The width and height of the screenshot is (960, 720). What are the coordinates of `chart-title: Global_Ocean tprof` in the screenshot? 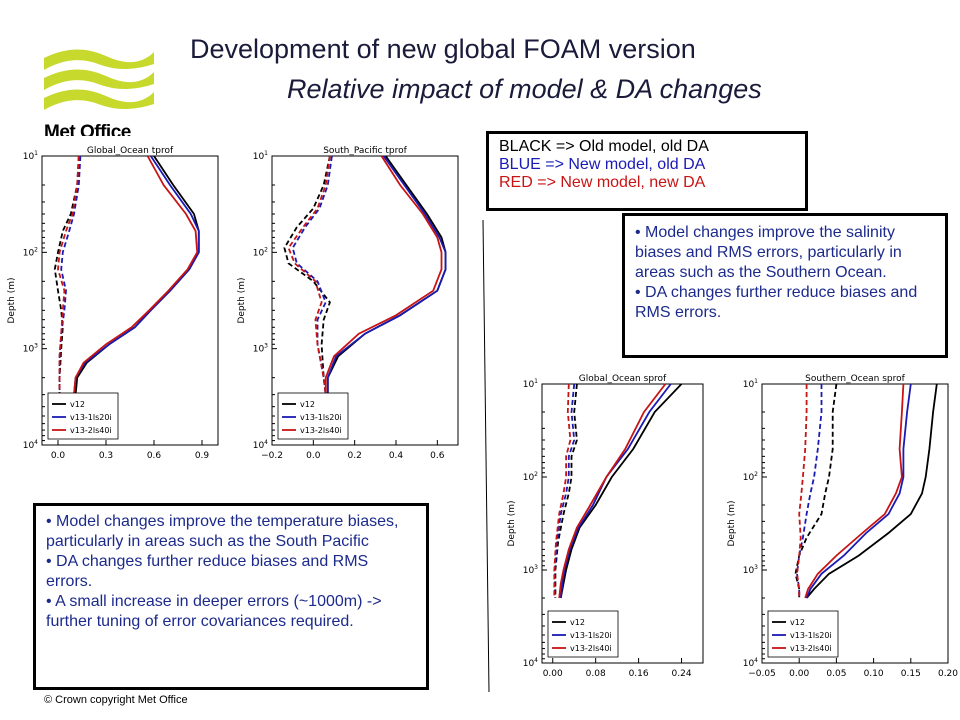 It's located at (130, 151).